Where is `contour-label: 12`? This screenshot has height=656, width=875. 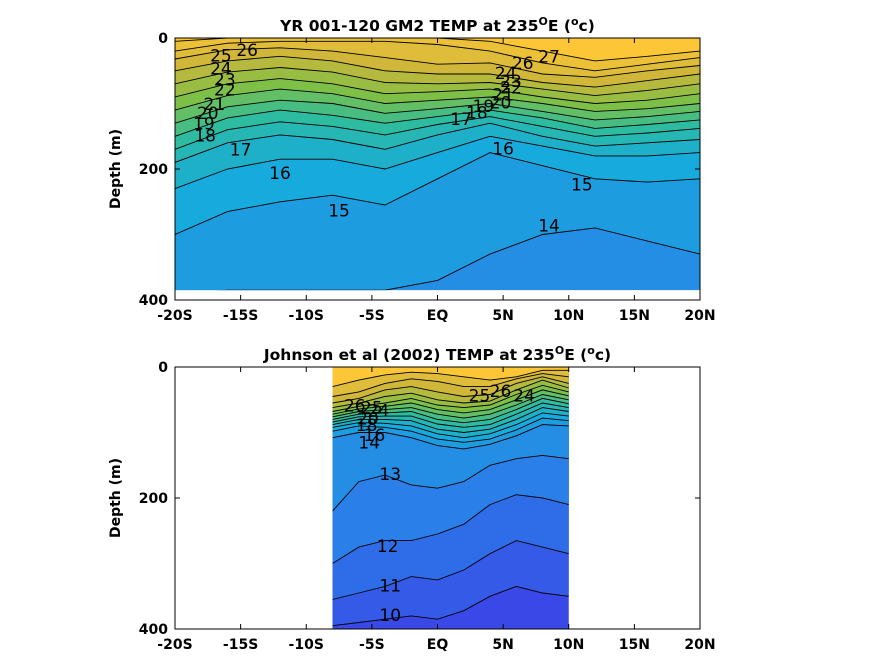 contour-label: 12 is located at coordinates (388, 547).